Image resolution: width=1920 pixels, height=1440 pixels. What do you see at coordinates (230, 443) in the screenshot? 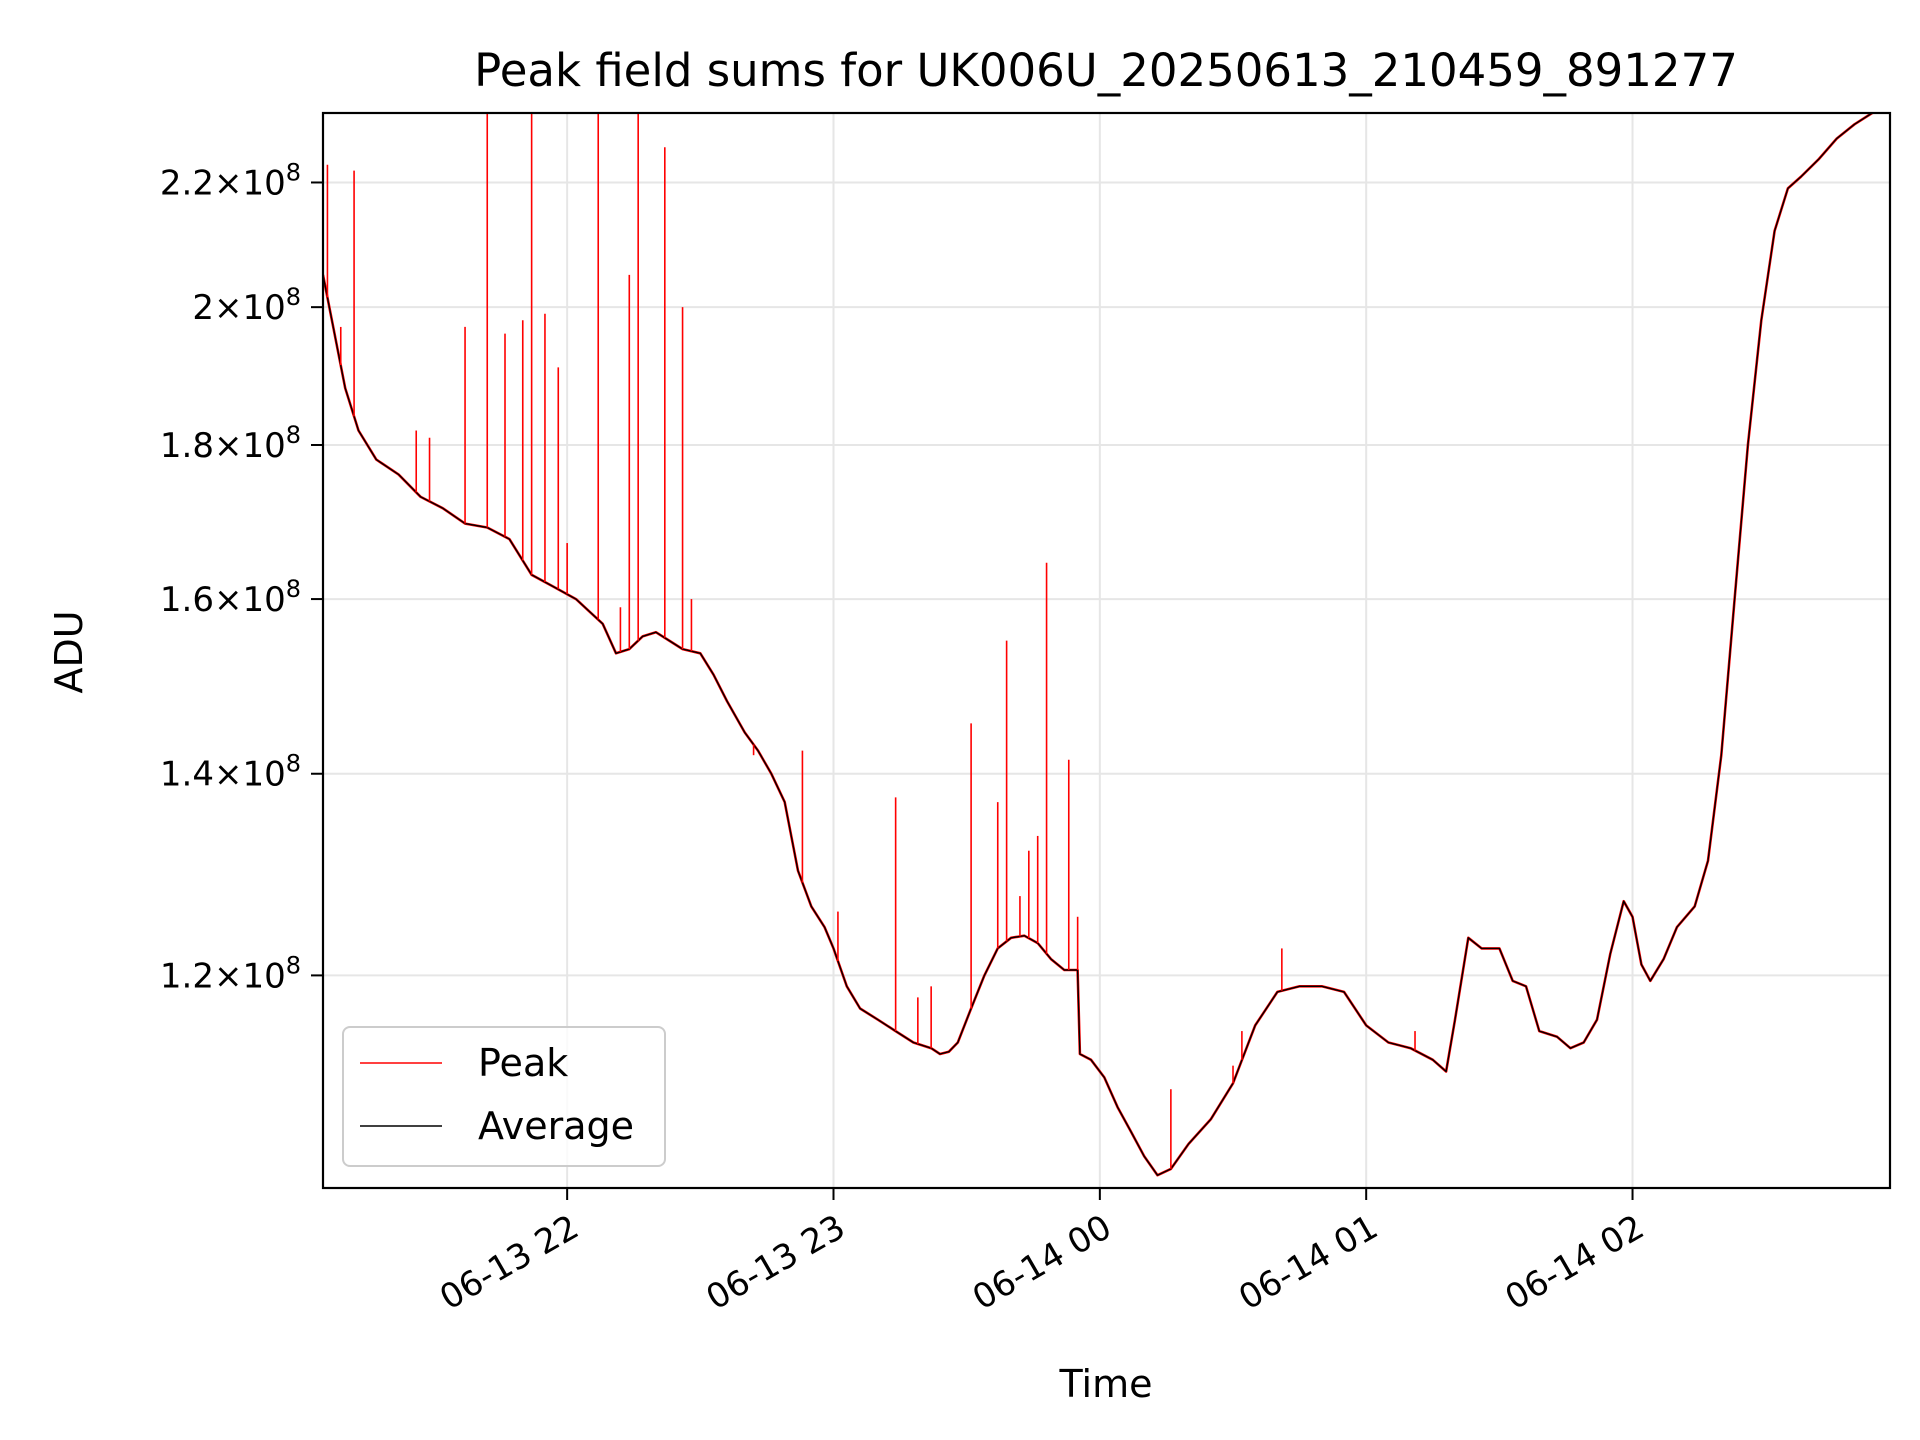
I see `y-tick-label: 1.8×108` at bounding box center [230, 443].